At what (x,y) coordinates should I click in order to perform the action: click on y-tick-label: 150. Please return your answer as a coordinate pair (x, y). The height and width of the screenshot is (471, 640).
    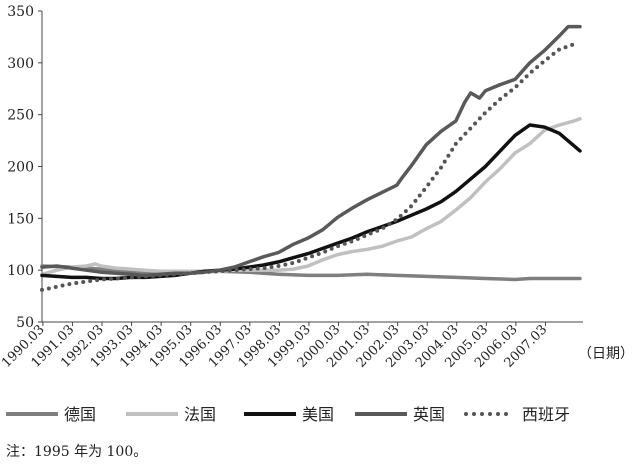
    Looking at the image, I should click on (20, 219).